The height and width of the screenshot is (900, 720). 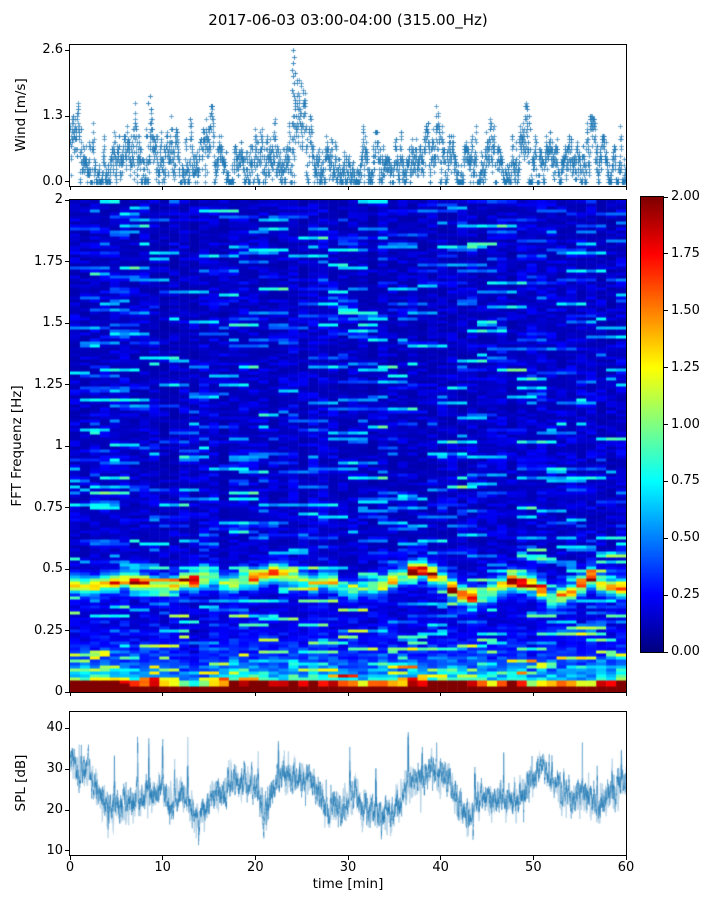 What do you see at coordinates (440, 867) in the screenshot?
I see `spl-xtick-label: 40` at bounding box center [440, 867].